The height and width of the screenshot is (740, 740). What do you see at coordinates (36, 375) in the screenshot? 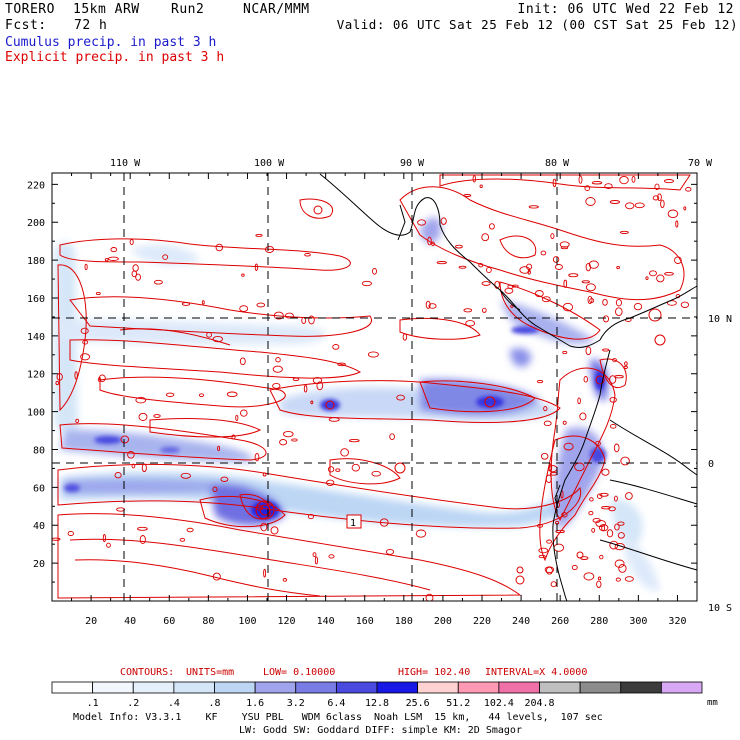
I see `y-tick-label: 120` at bounding box center [36, 375].